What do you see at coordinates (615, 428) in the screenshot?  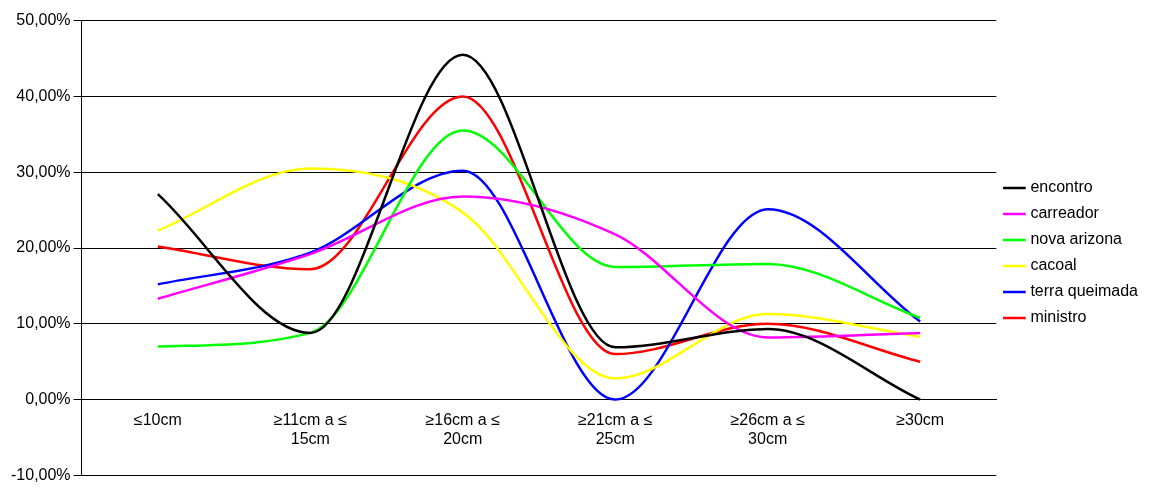 I see `x-tick-label: ≥21cm a ≤ 25cm` at bounding box center [615, 428].